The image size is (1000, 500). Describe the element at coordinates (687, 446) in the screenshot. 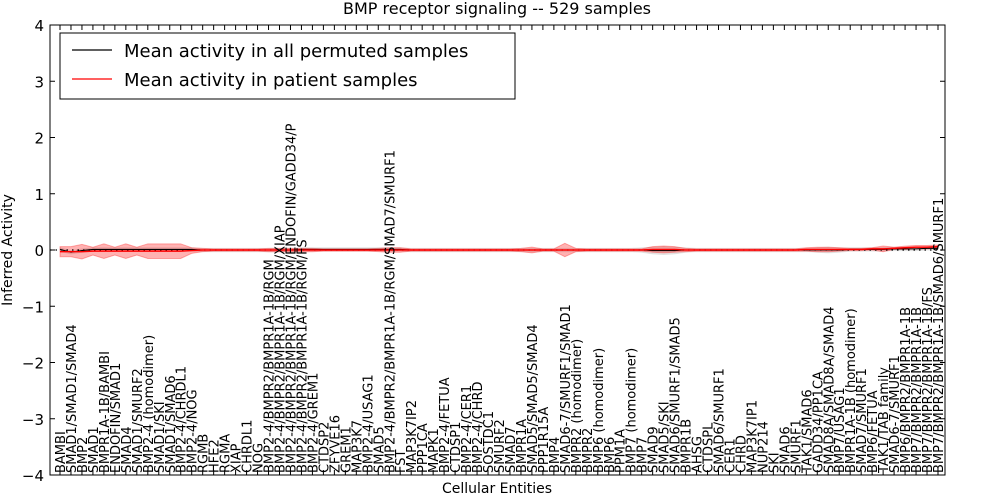

I see `x-tick-label: BMPR1B` at that location.